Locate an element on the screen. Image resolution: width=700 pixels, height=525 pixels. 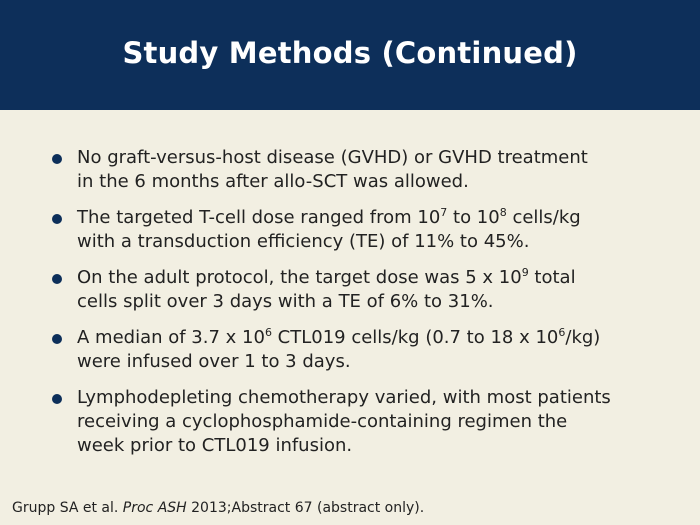
citation-rest: 2013;Abstract 67 (abstract only). is located at coordinates (305, 508).